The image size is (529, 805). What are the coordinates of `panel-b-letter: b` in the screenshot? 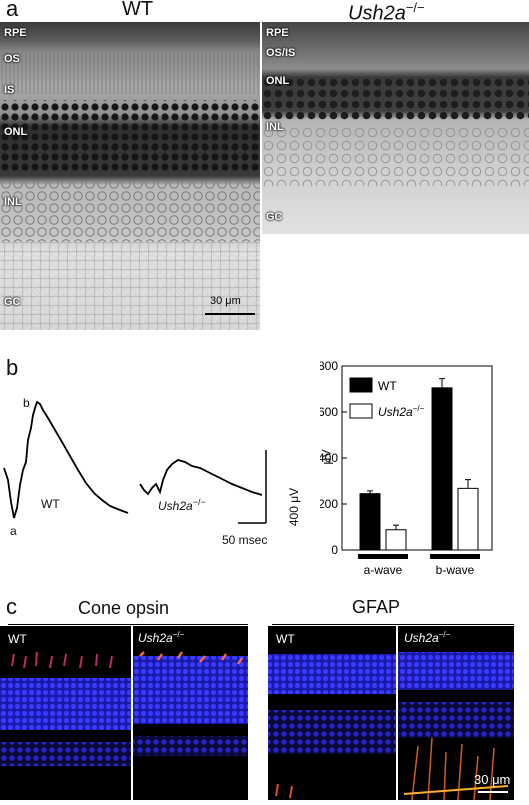 It's located at (12, 367).